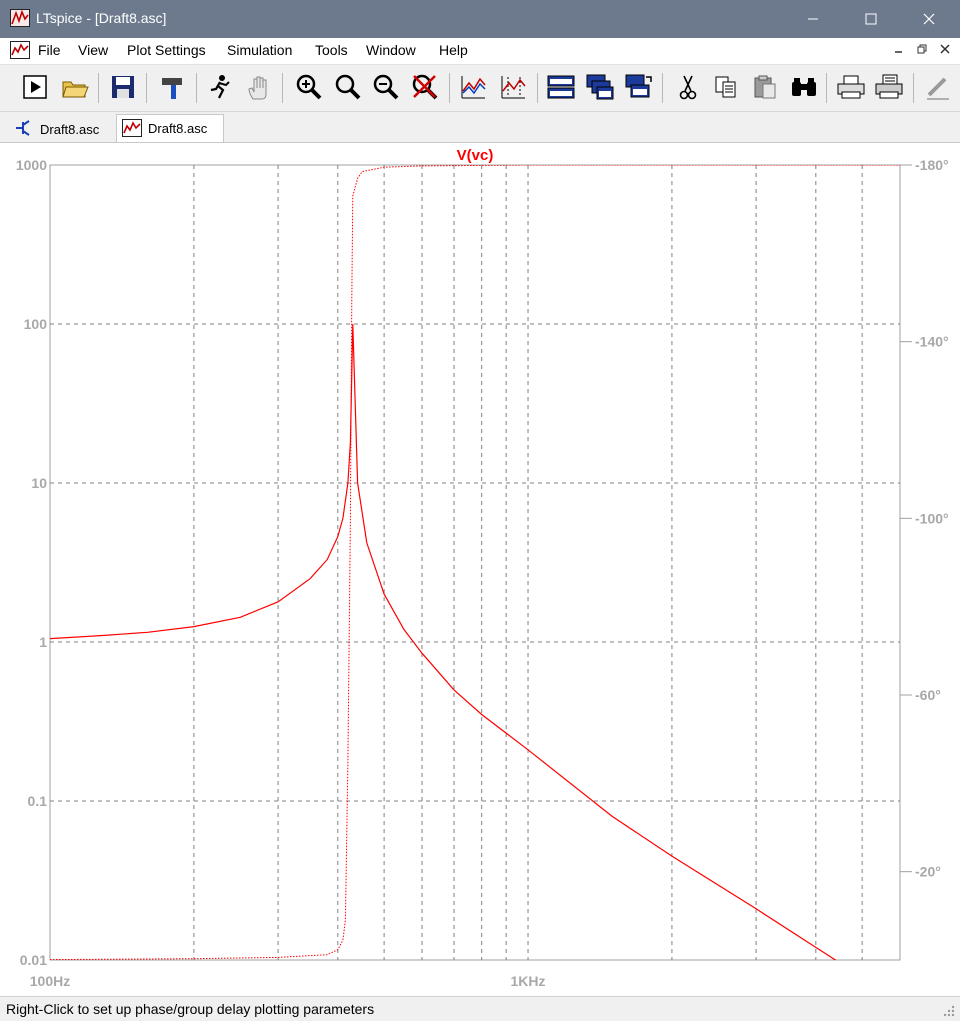 The height and width of the screenshot is (1023, 960). I want to click on menu-view: View, so click(93, 50).